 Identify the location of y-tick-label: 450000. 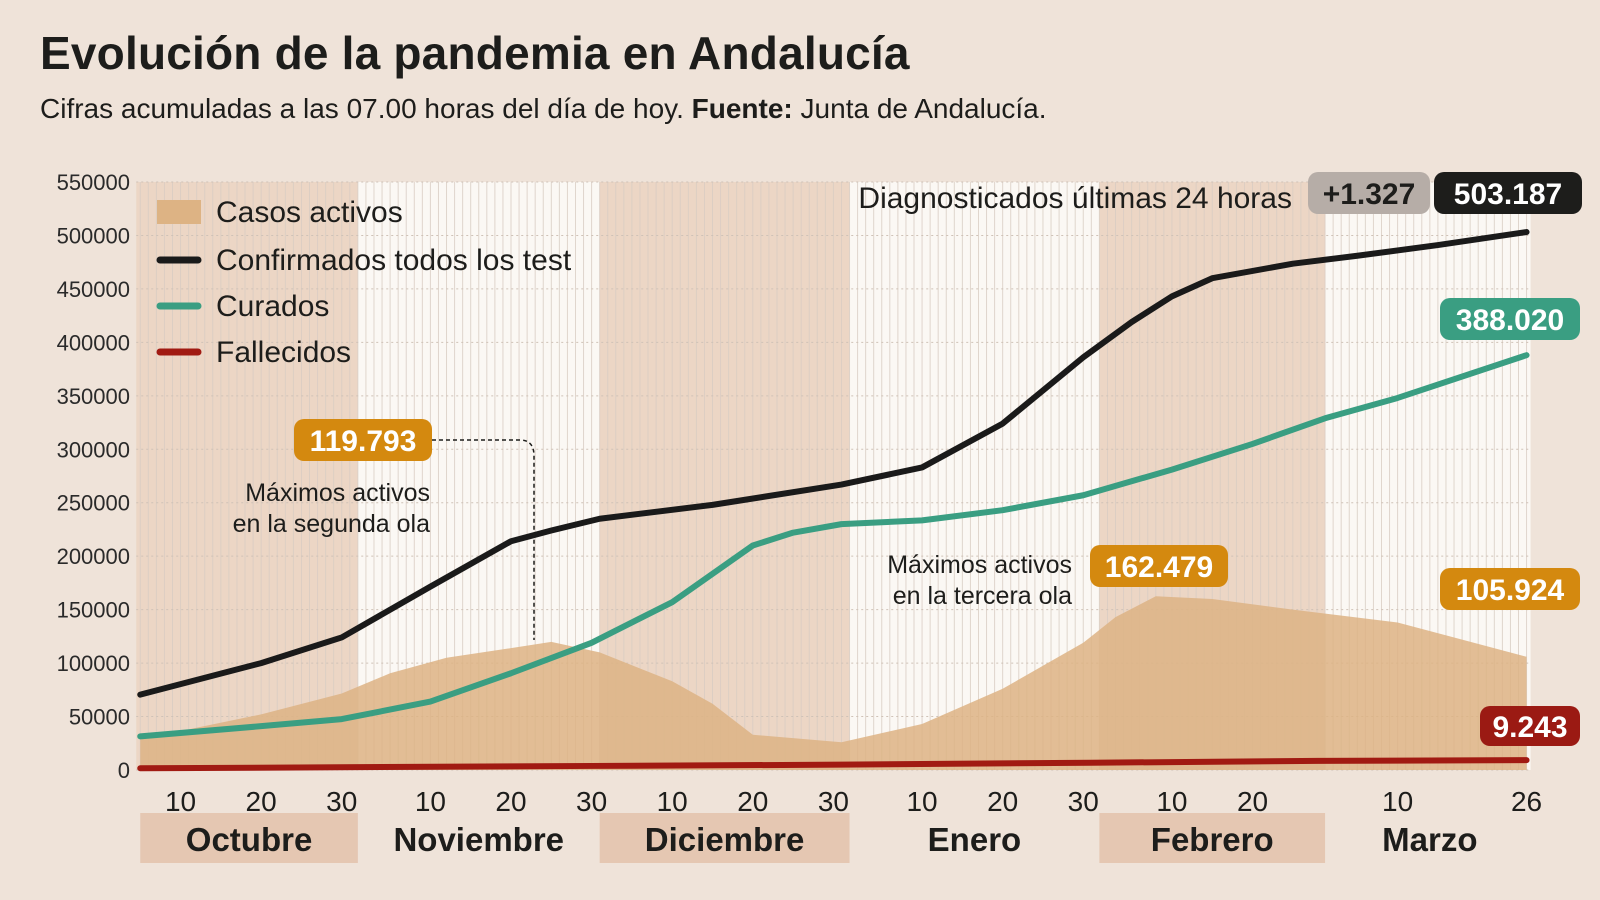
(93, 289).